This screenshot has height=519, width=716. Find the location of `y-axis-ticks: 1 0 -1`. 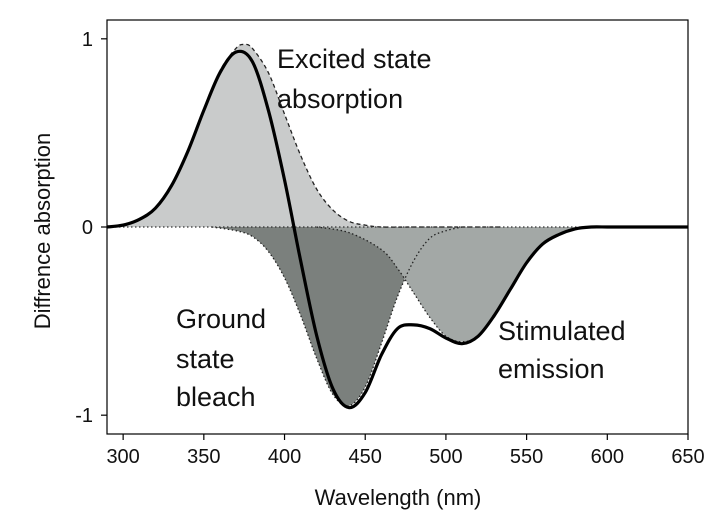

y-axis-ticks: 1 0 -1 is located at coordinates (91, 228).